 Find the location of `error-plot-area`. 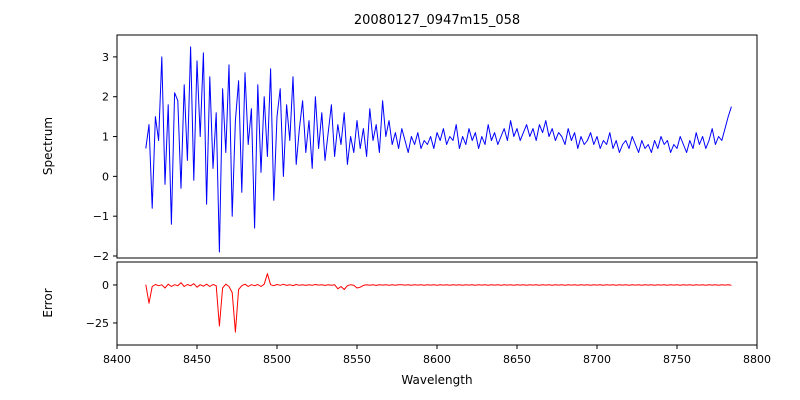

error-plot-area is located at coordinates (438, 303).